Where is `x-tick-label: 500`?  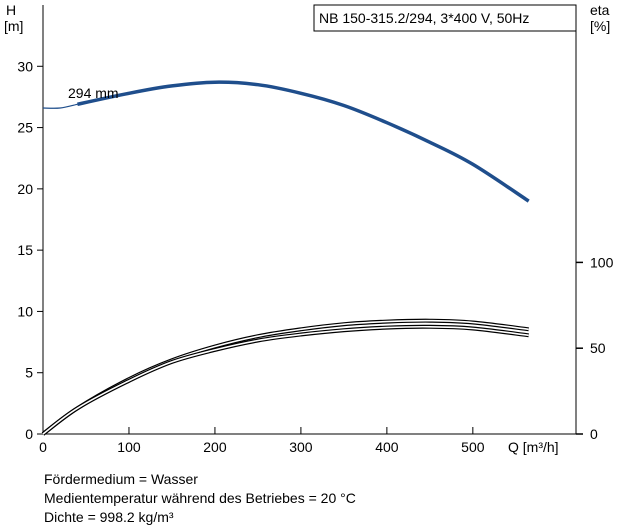 x-tick-label: 500 is located at coordinates (473, 447).